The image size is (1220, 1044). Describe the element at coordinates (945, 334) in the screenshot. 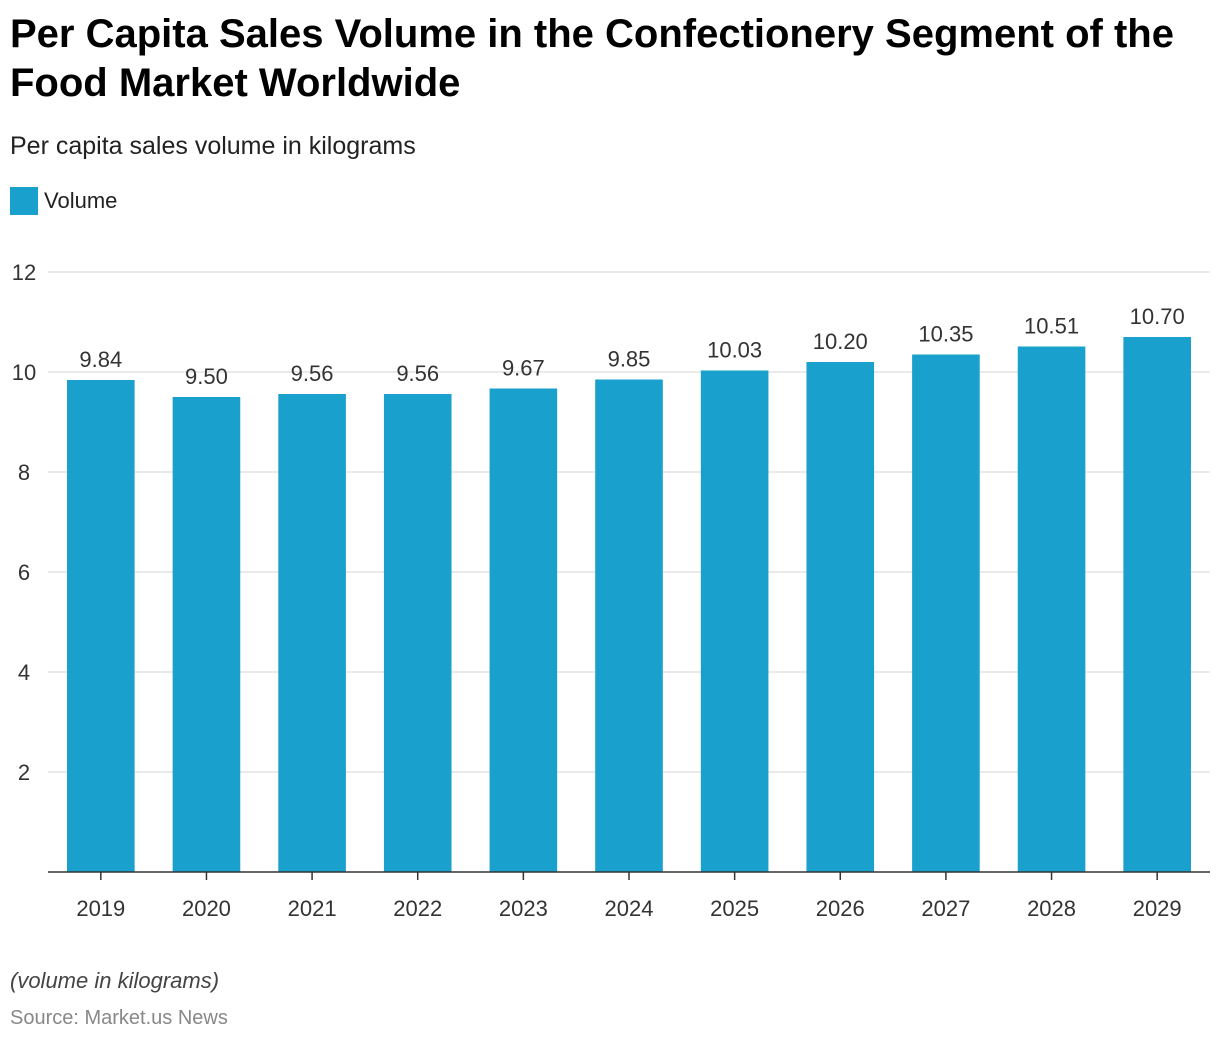

I see `value-label-2027: 10.35` at that location.